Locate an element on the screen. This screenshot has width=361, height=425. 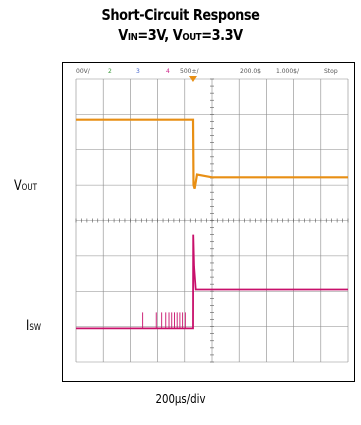
scope-header-text: 2 is located at coordinates (110, 71).